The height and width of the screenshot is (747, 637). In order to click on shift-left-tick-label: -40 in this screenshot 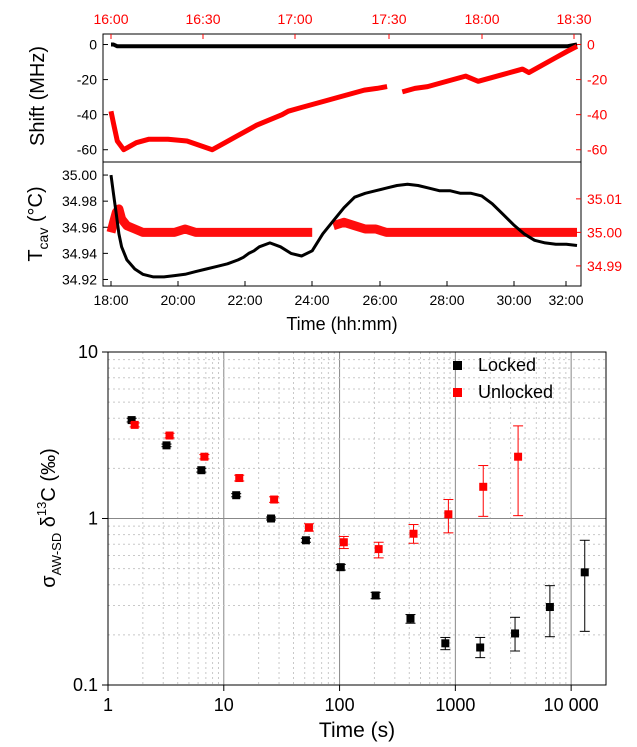, I will do `click(87, 115)`.